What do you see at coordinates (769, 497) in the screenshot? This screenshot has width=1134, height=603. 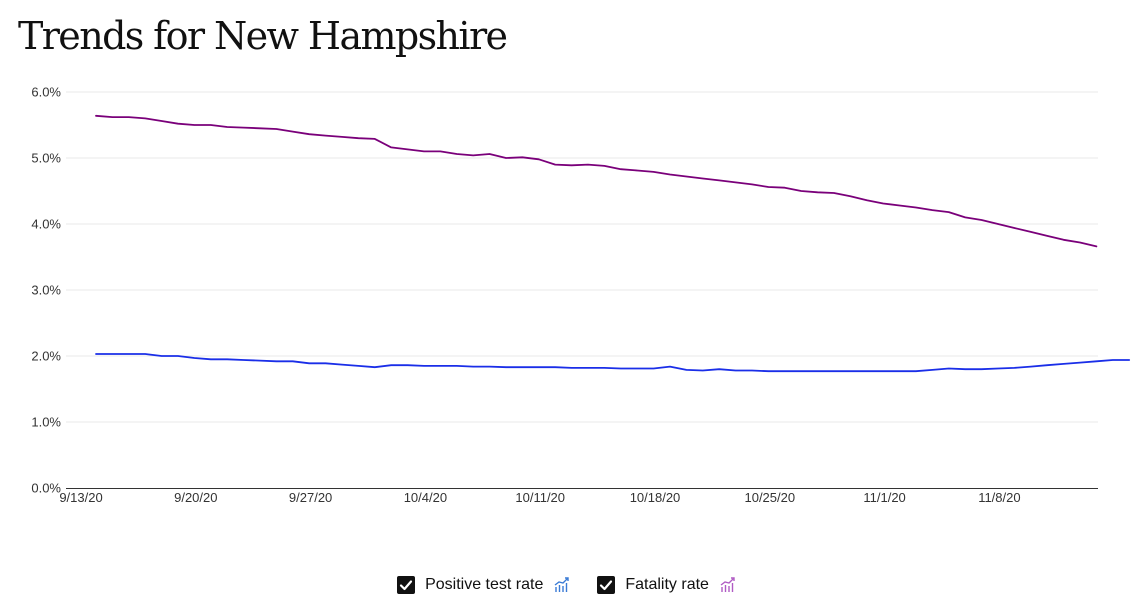 I see `x-tick-label: 10/25/20` at bounding box center [769, 497].